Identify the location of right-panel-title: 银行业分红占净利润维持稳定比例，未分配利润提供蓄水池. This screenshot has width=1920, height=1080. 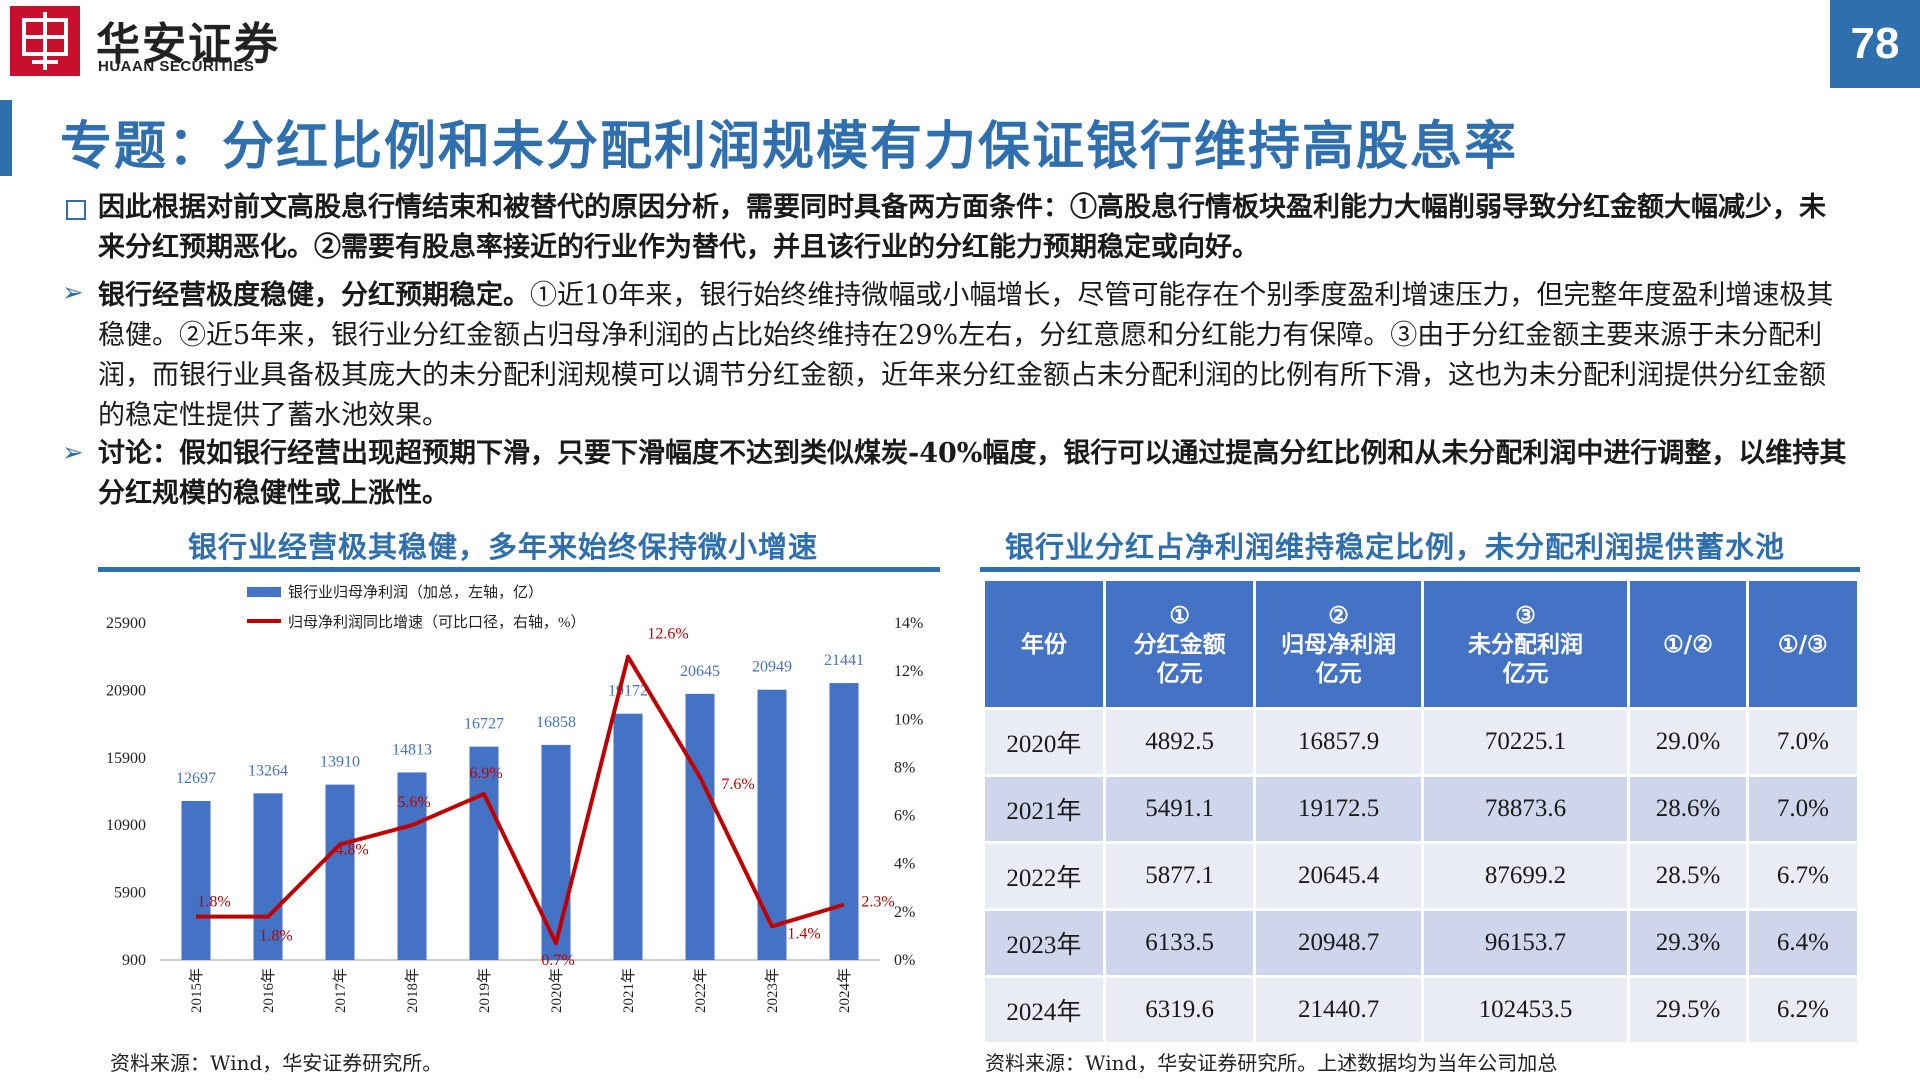
(1395, 547).